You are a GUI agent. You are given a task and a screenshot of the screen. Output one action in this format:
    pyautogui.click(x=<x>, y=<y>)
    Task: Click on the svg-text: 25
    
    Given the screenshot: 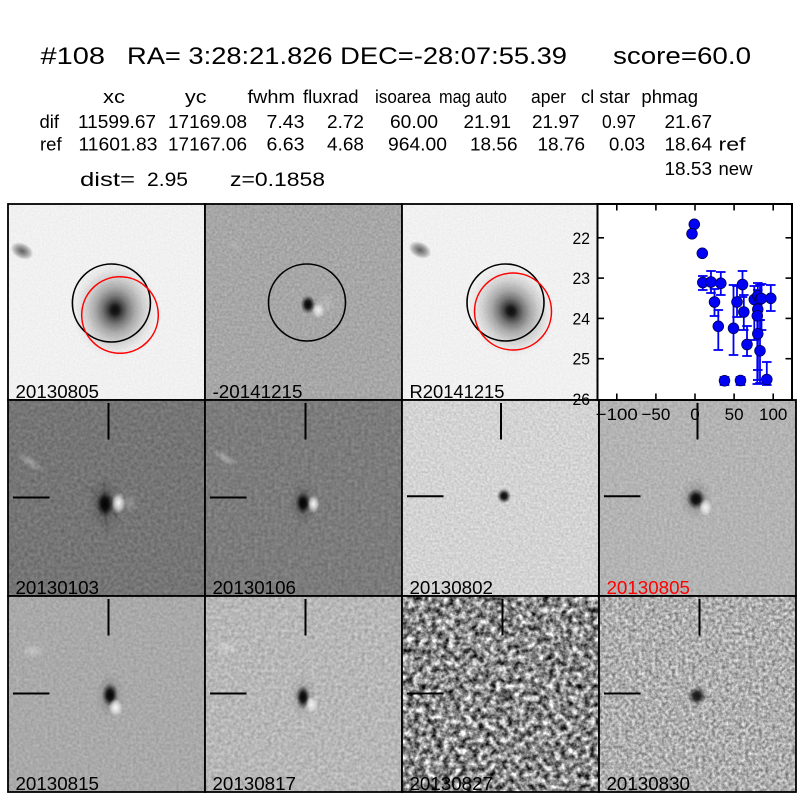 What is the action you would take?
    pyautogui.click(x=582, y=359)
    